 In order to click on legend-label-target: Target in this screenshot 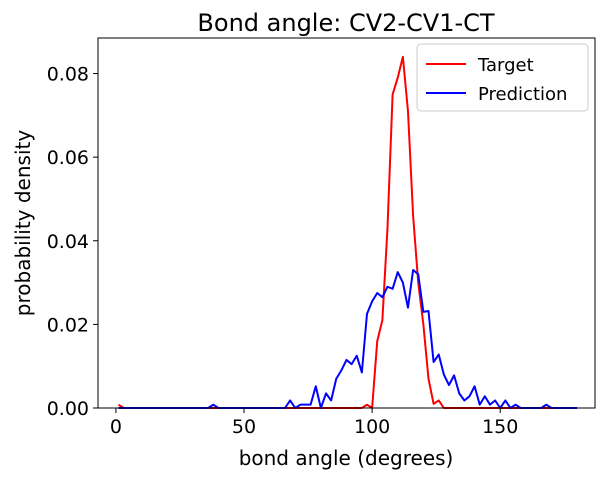, I will do `click(505, 65)`.